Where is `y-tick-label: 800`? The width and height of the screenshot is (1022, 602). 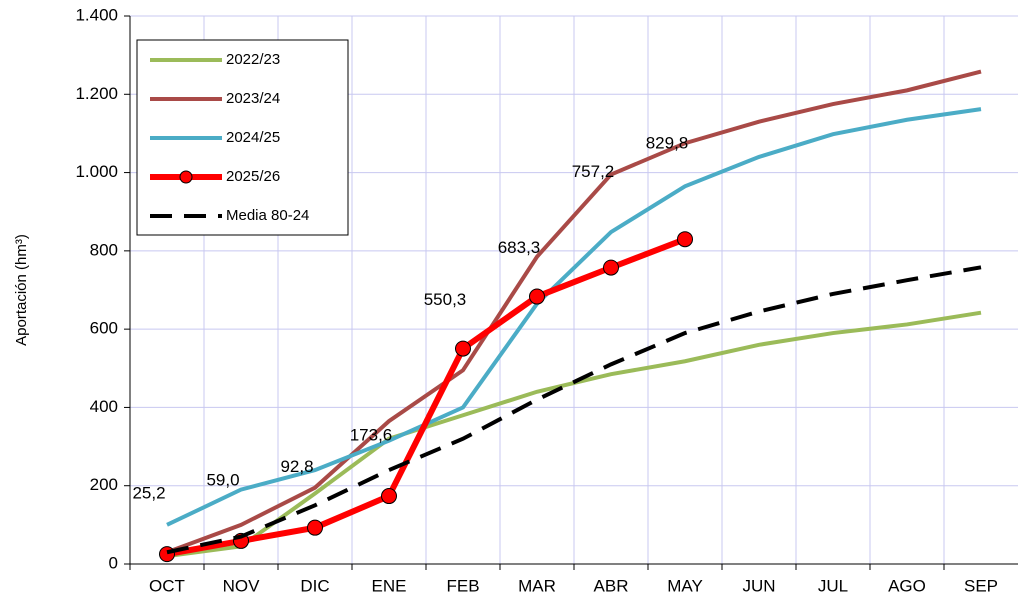
y-tick-label: 800 is located at coordinates (104, 249).